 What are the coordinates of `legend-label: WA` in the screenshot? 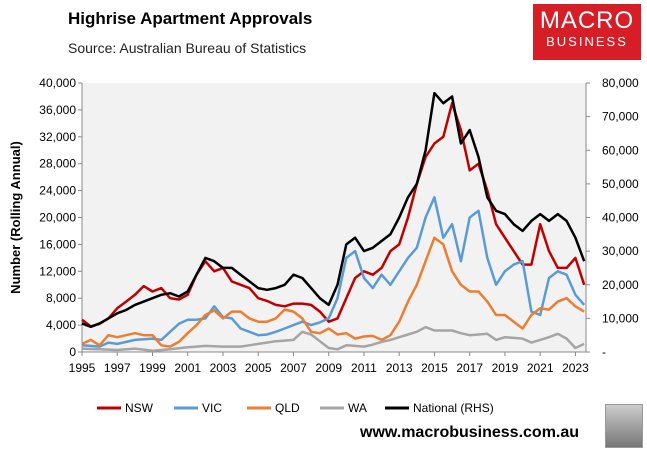 It's located at (357, 408).